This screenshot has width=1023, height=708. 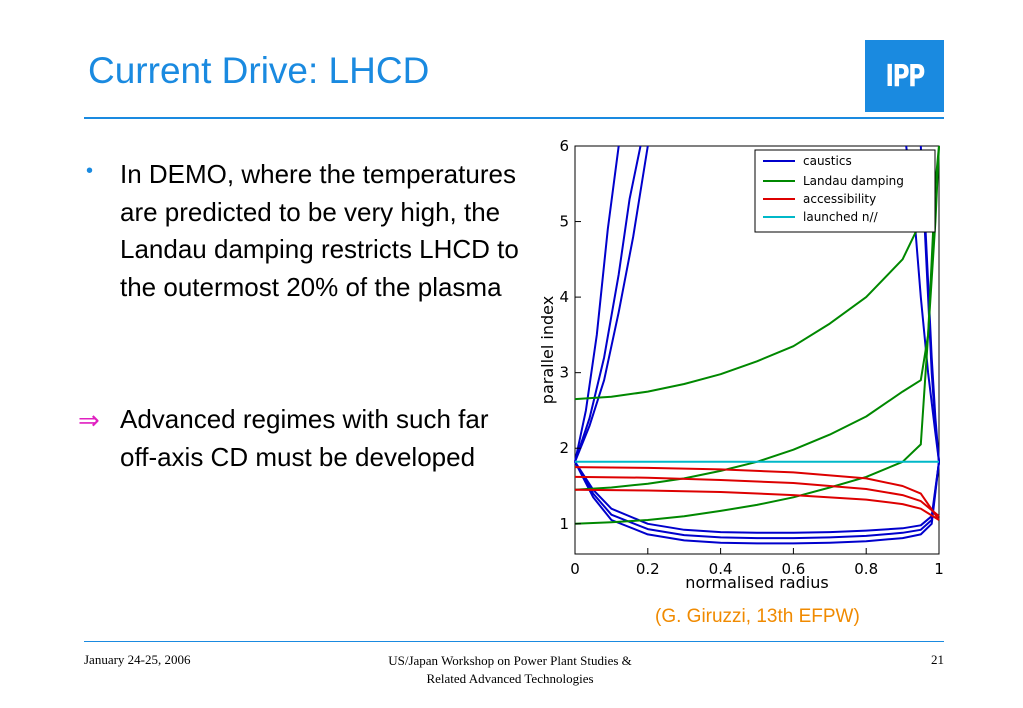 I want to click on footer-date: January 24-25, 2006, so click(x=137, y=659).